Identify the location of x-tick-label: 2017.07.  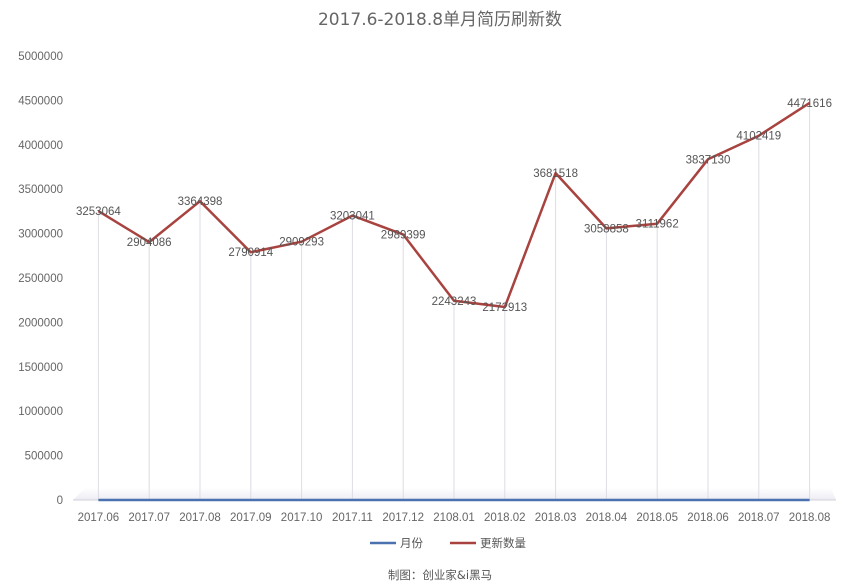
(149, 518).